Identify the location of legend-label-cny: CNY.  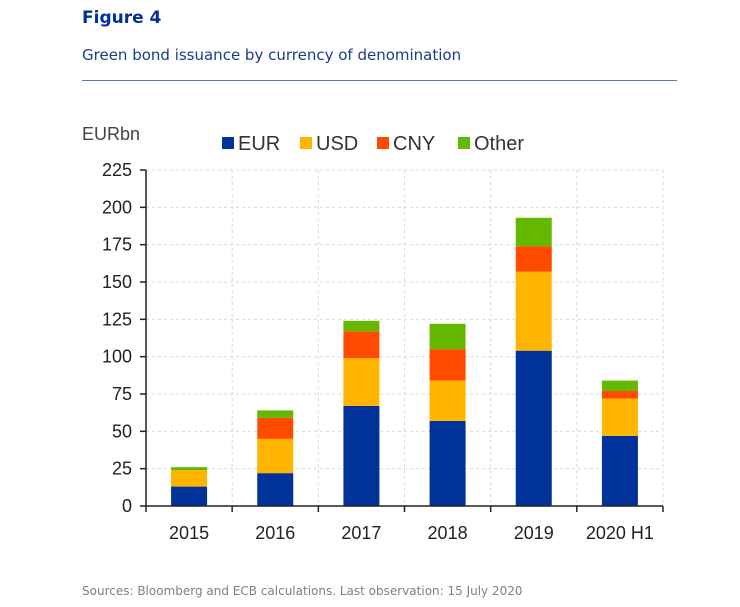
(414, 144).